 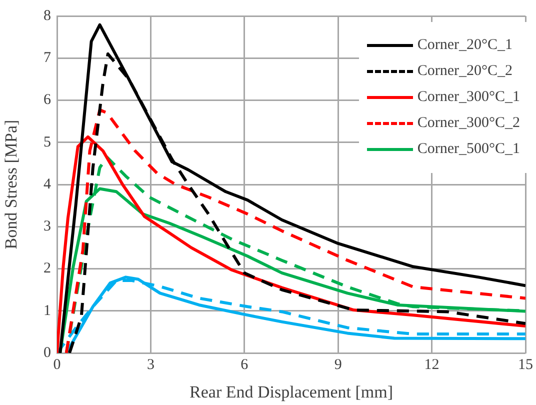 I want to click on y-tick-label: 3, so click(x=47, y=226).